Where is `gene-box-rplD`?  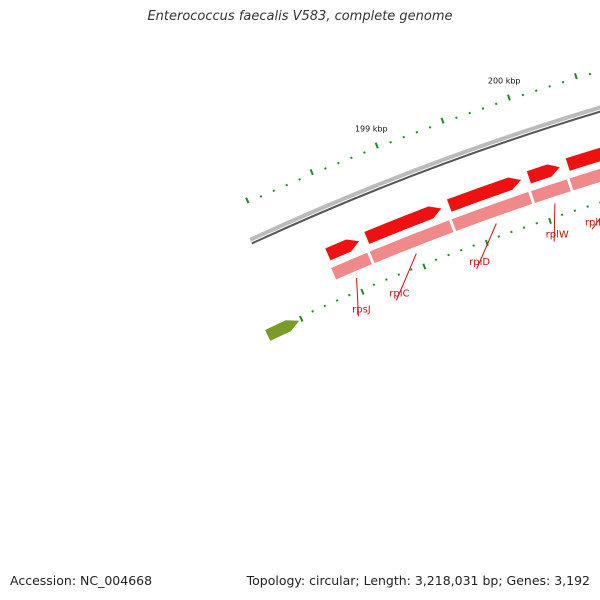
gene-box-rplD is located at coordinates (492, 211).